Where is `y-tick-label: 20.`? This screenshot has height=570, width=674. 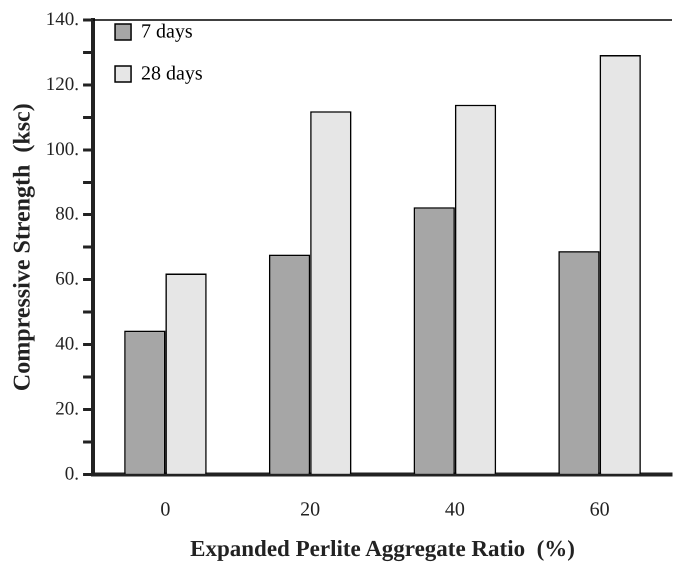
y-tick-label: 20. is located at coordinates (67, 409).